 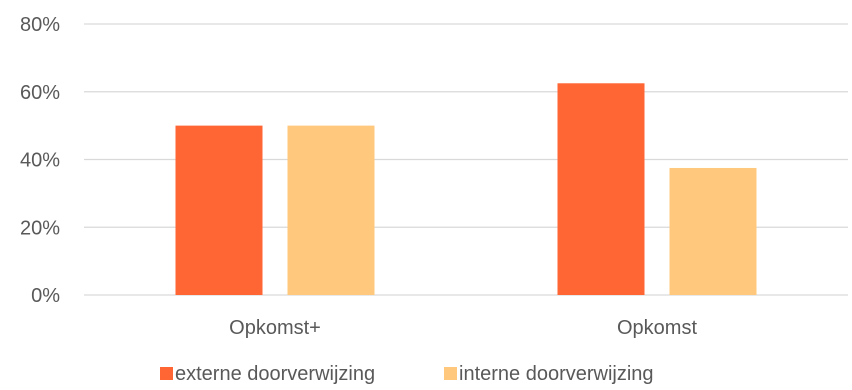 I want to click on y-axis-tick-labels: 0% 20% 40% 60% 80%, so click(x=40, y=160).